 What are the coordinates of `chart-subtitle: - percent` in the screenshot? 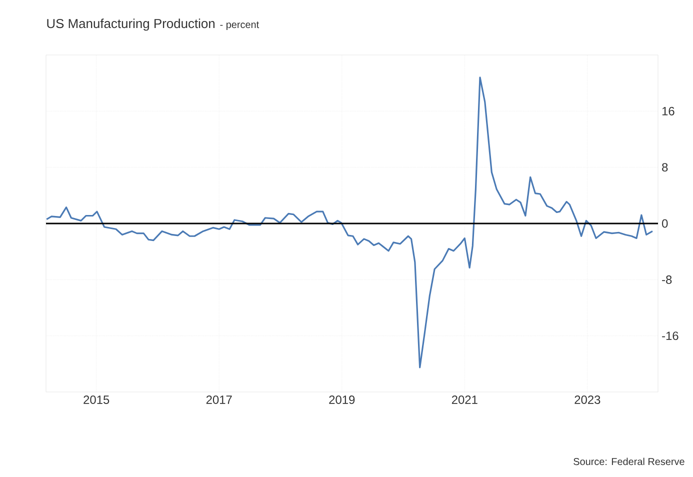 It's located at (240, 26).